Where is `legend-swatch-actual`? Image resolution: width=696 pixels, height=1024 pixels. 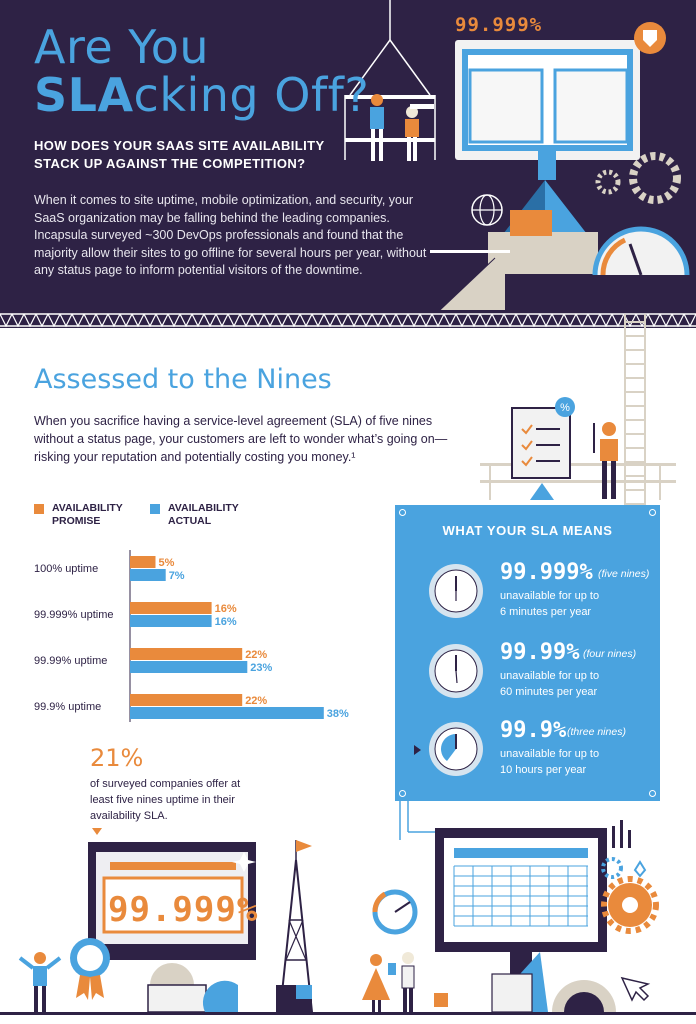 legend-swatch-actual is located at coordinates (155, 509).